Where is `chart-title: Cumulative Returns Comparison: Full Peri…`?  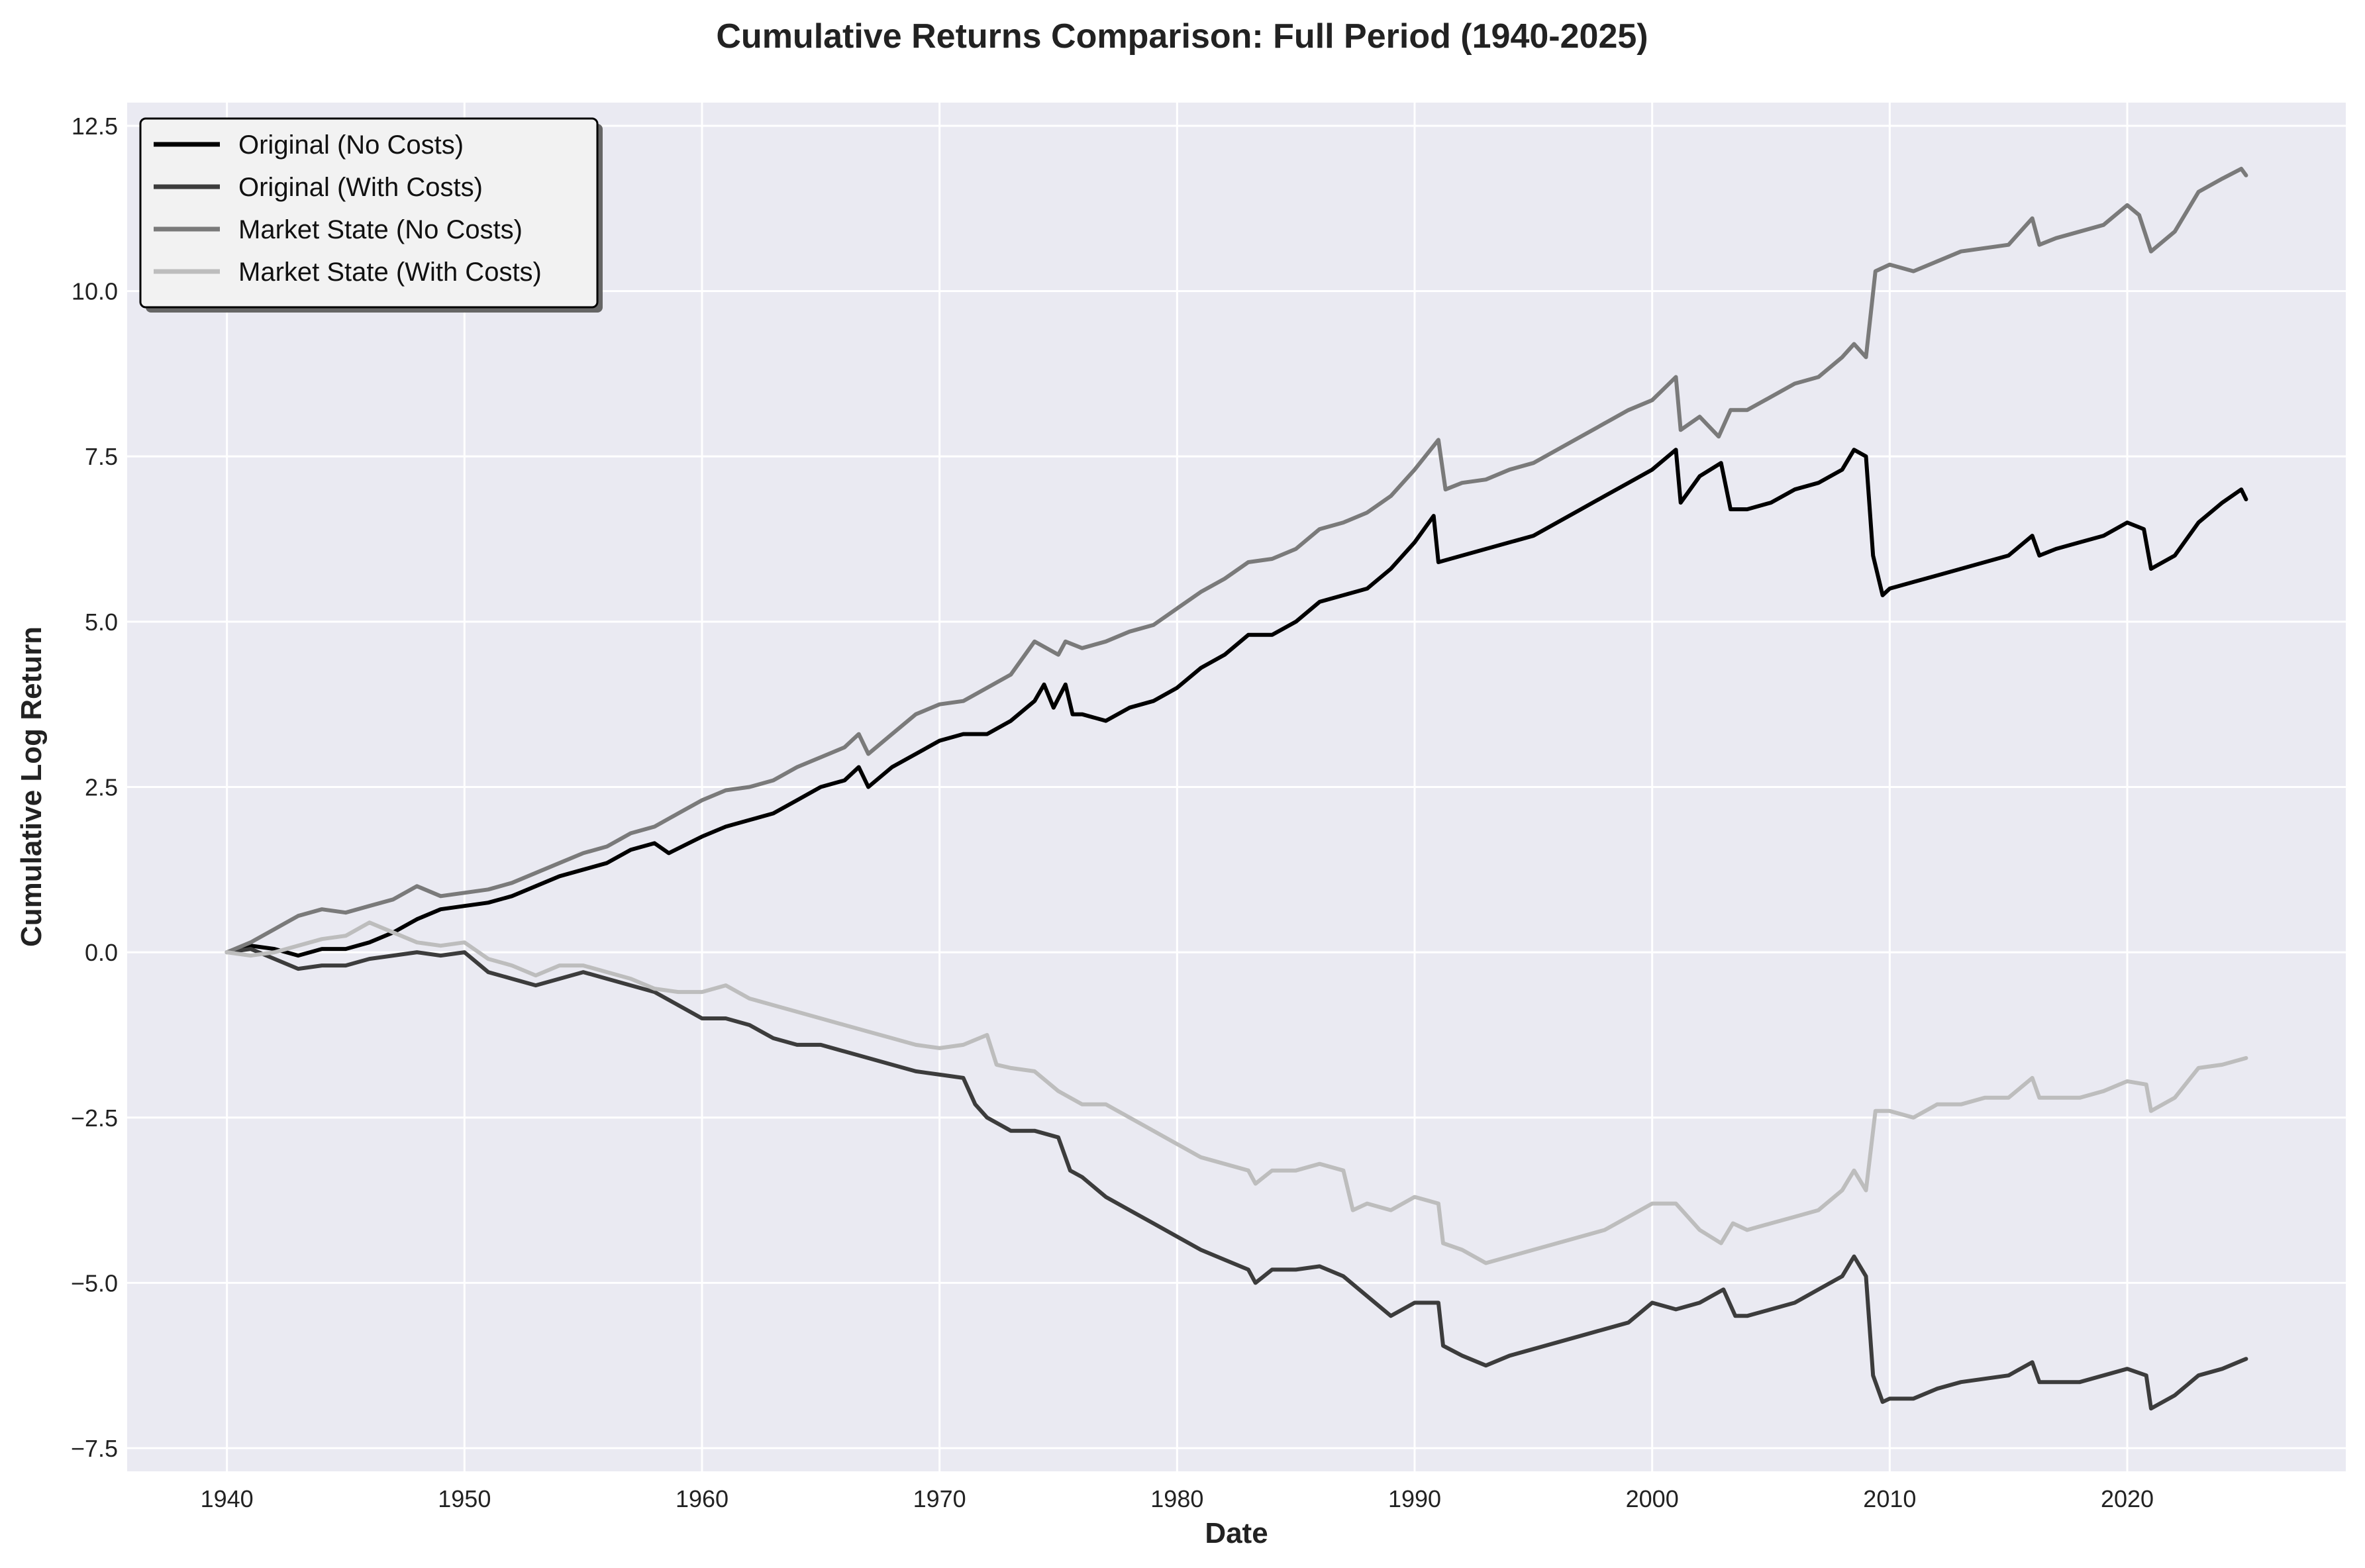 chart-title: Cumulative Returns Comparison: Full Peri… is located at coordinates (1182, 36).